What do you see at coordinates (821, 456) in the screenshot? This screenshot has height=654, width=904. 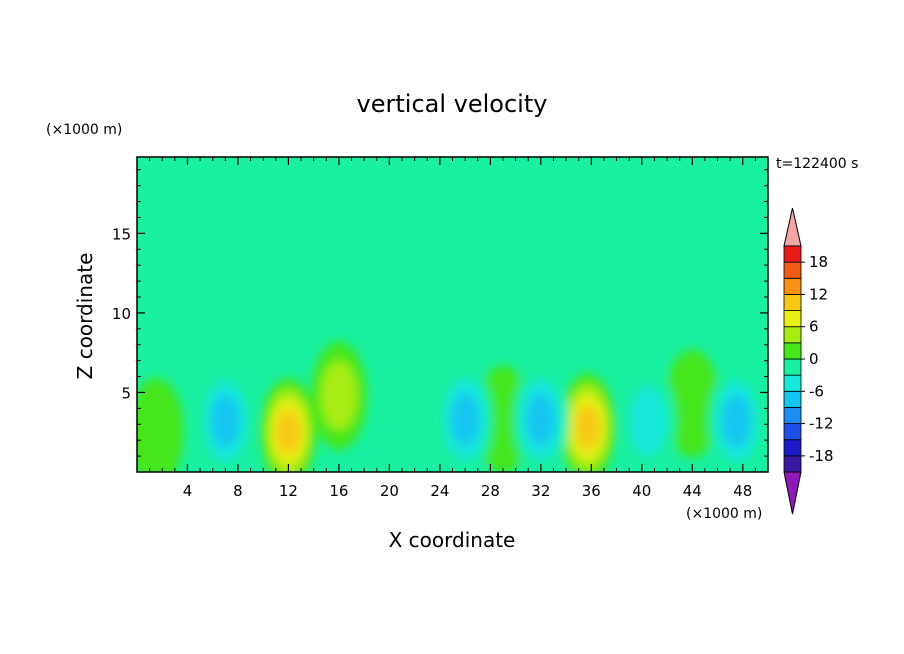 I see `colorbar-tick-label: -18` at bounding box center [821, 456].